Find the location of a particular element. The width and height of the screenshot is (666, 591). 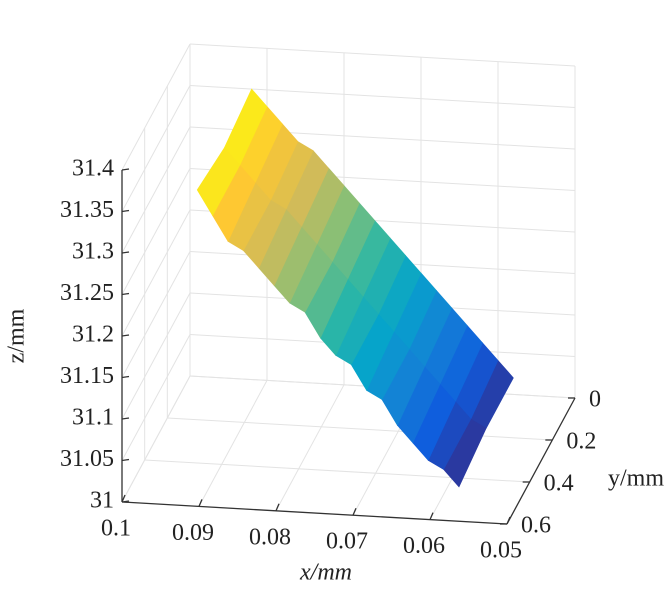

z-tick-label: 31.25 is located at coordinates (87, 293).